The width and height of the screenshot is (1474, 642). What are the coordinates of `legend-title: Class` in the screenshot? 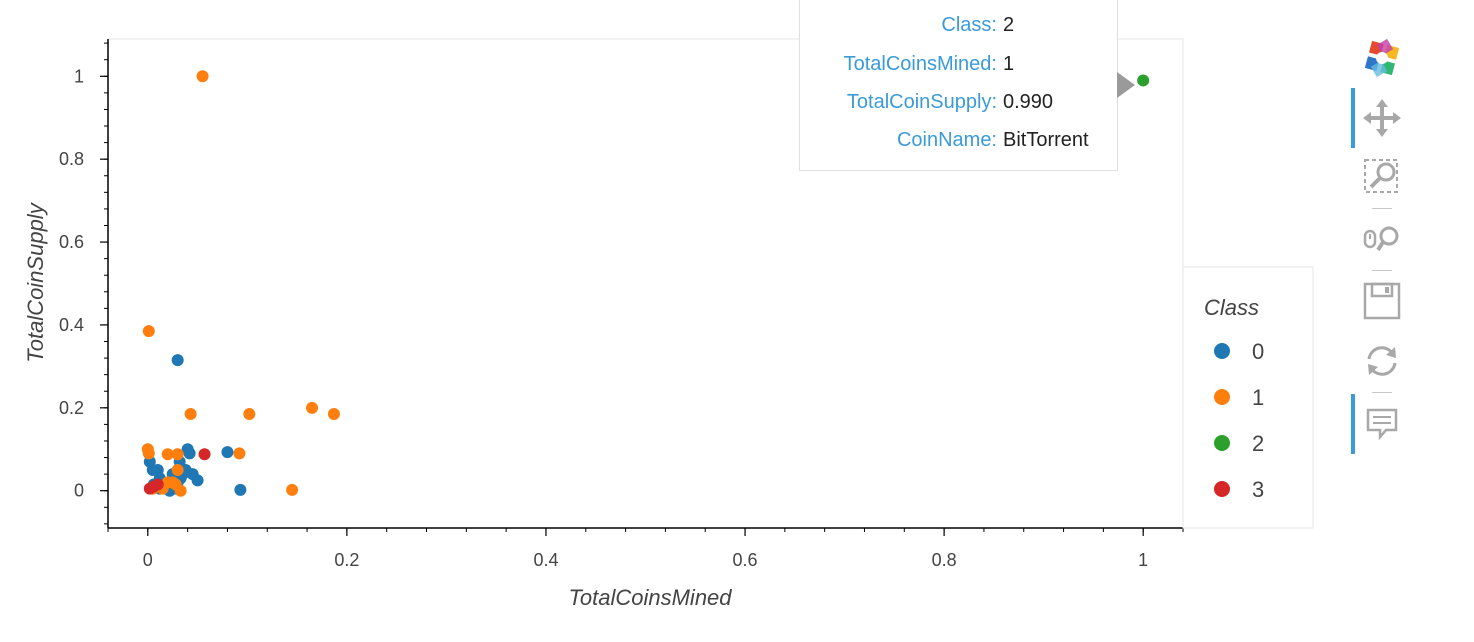 It's located at (1231, 307).